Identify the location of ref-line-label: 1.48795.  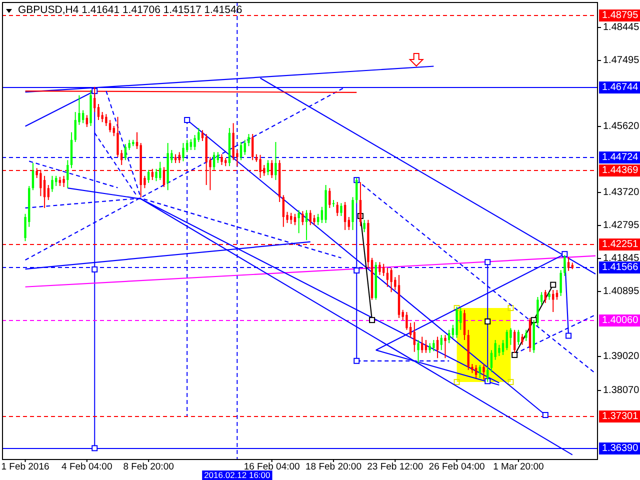
(620, 15).